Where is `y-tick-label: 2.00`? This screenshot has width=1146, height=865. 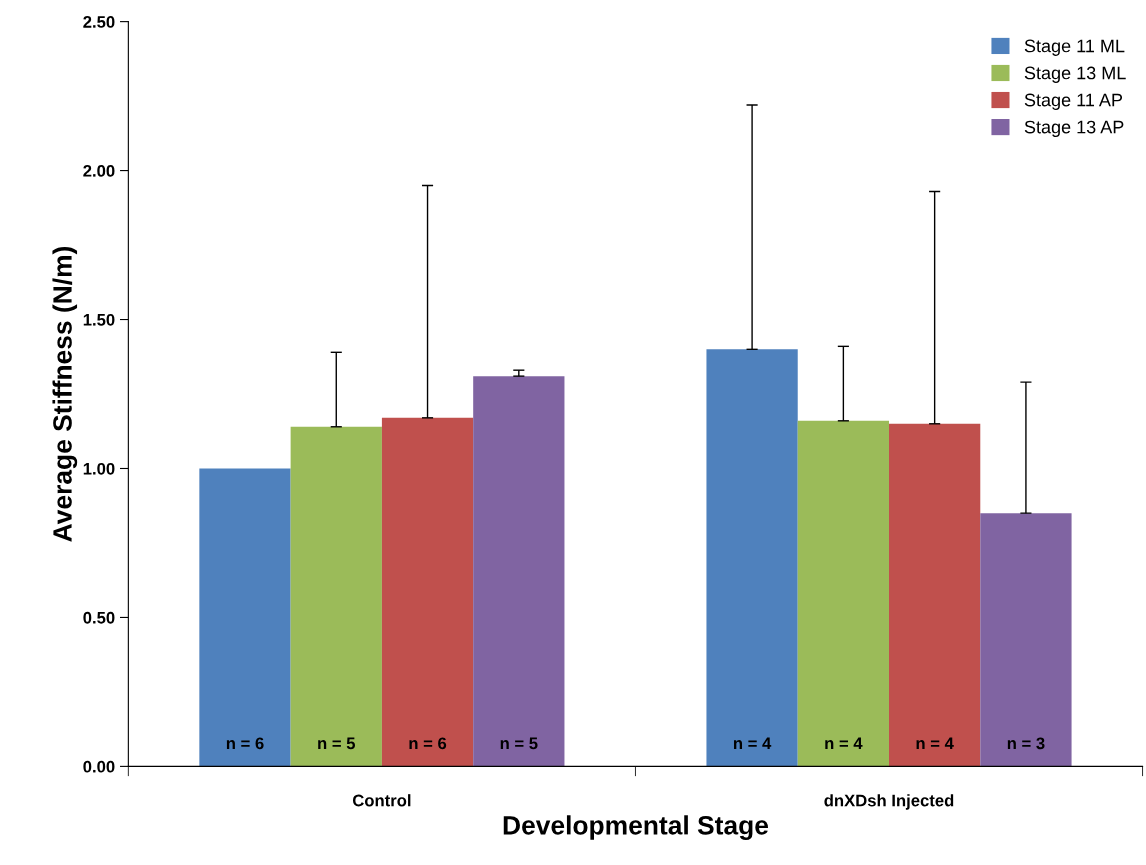 y-tick-label: 2.00 is located at coordinates (99, 170).